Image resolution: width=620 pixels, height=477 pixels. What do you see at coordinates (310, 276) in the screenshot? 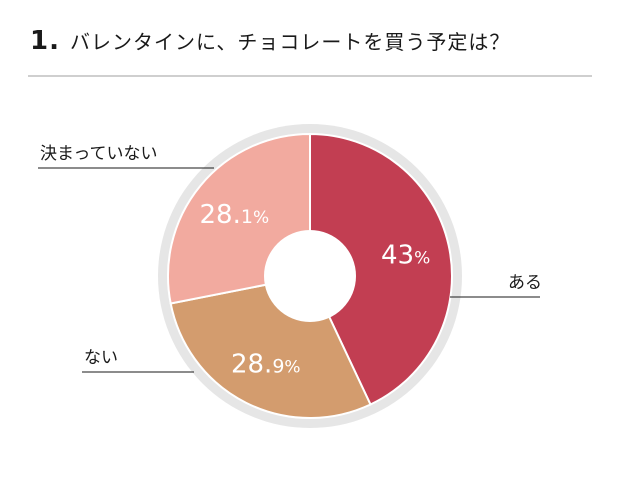
I see `donut-hole` at bounding box center [310, 276].